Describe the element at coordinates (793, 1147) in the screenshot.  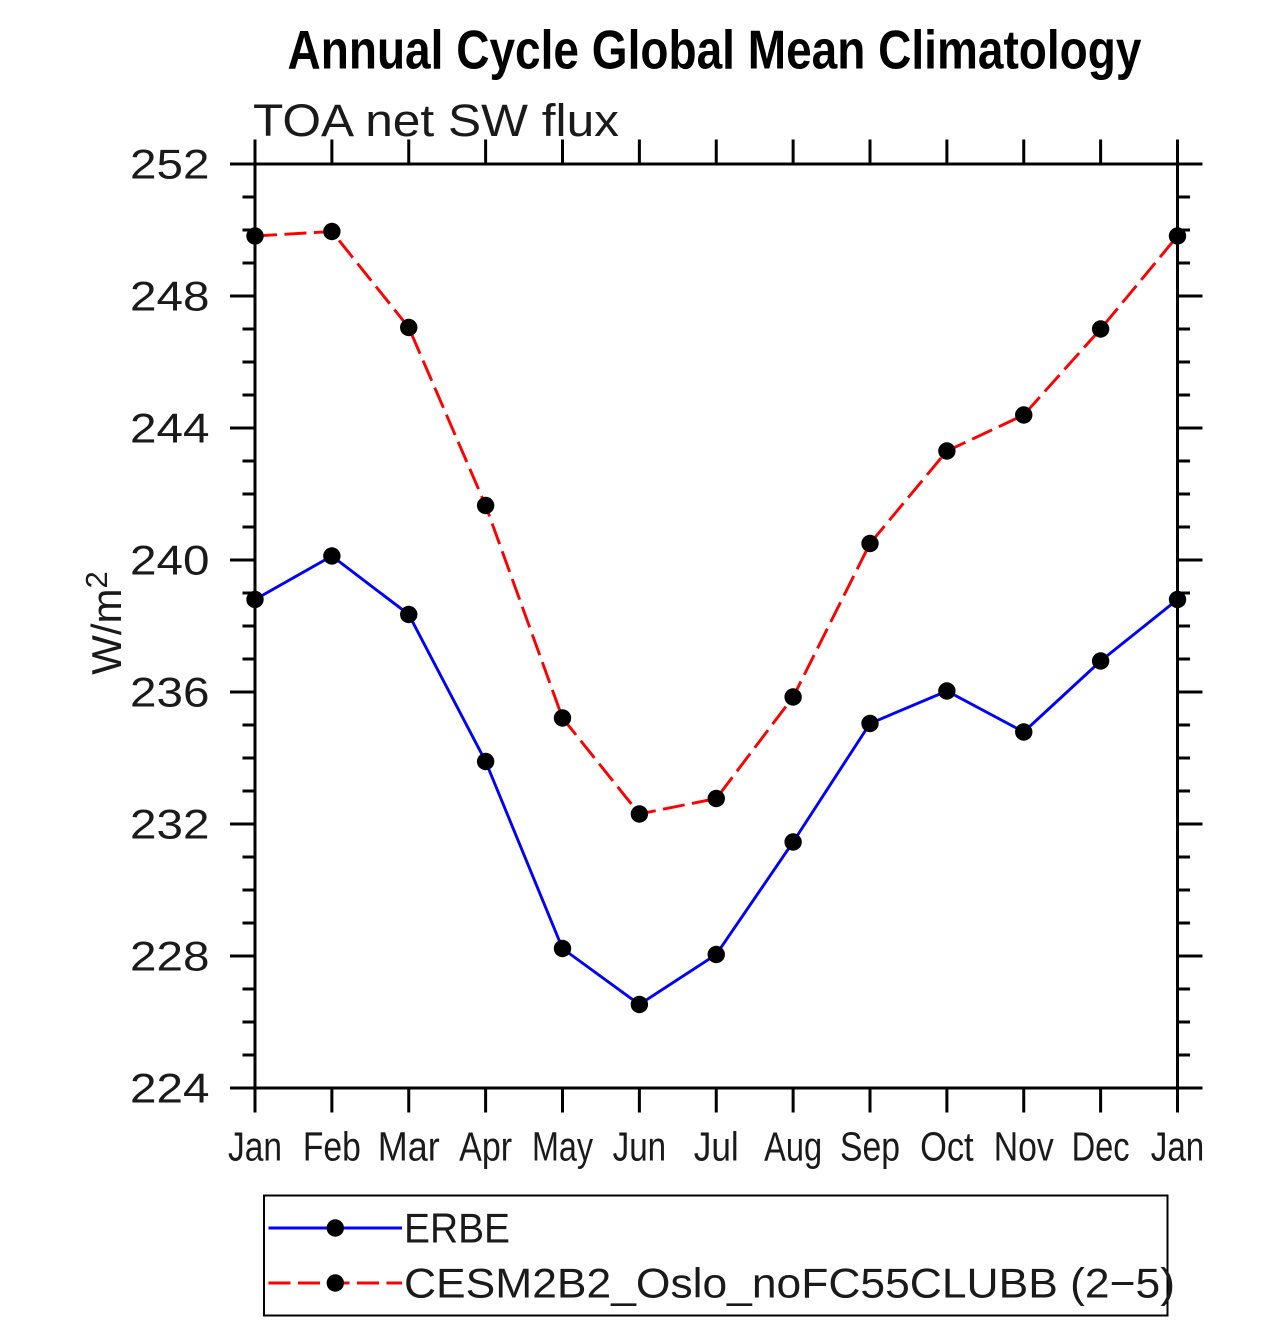
I see `svg-text: Aug` at that location.